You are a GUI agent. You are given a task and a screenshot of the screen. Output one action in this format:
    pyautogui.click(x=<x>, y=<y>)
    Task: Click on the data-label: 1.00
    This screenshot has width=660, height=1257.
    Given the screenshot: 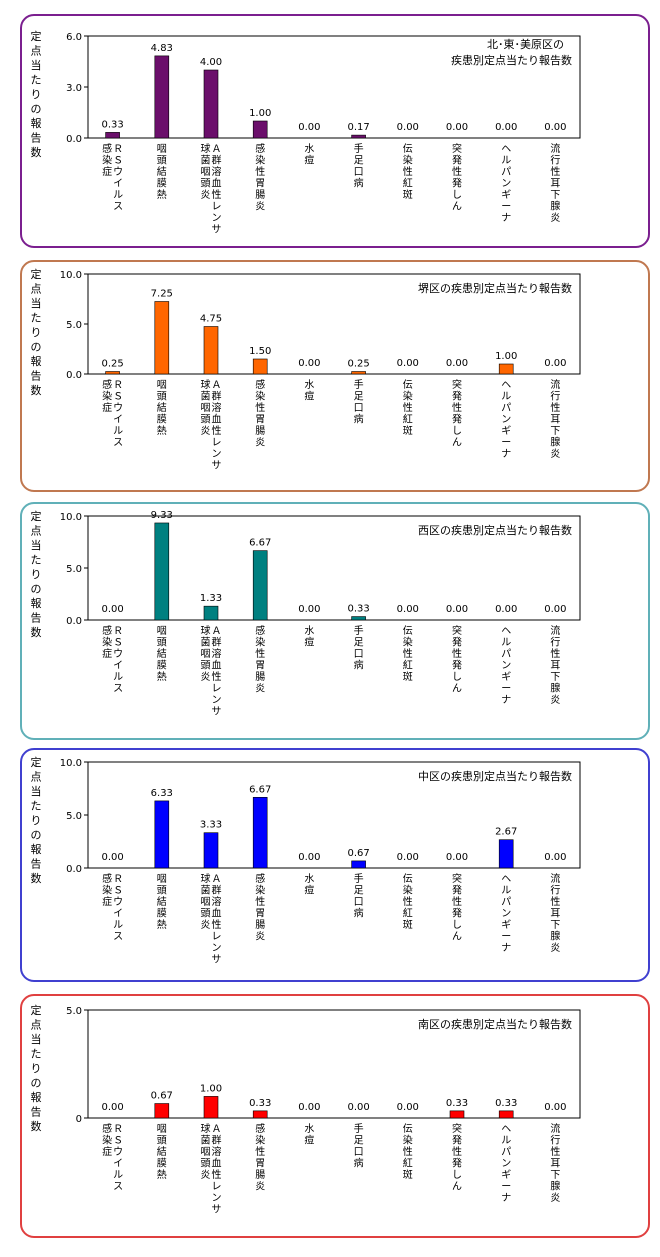 What is the action you would take?
    pyautogui.click(x=211, y=1088)
    